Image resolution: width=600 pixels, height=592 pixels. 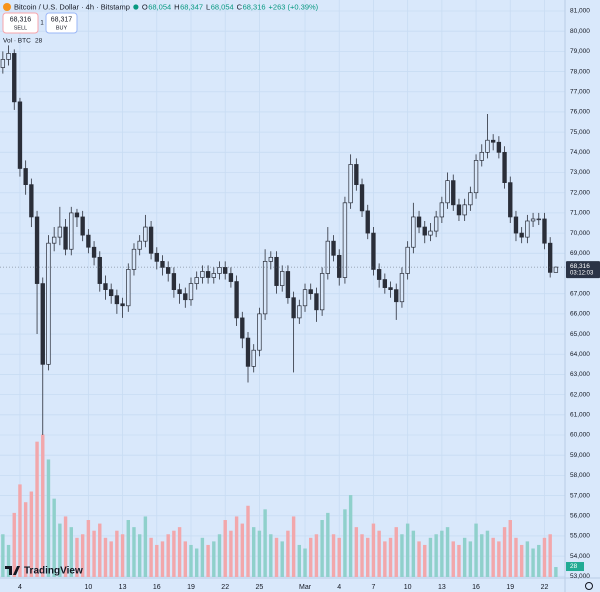 I want to click on market-status, so click(x=136, y=7).